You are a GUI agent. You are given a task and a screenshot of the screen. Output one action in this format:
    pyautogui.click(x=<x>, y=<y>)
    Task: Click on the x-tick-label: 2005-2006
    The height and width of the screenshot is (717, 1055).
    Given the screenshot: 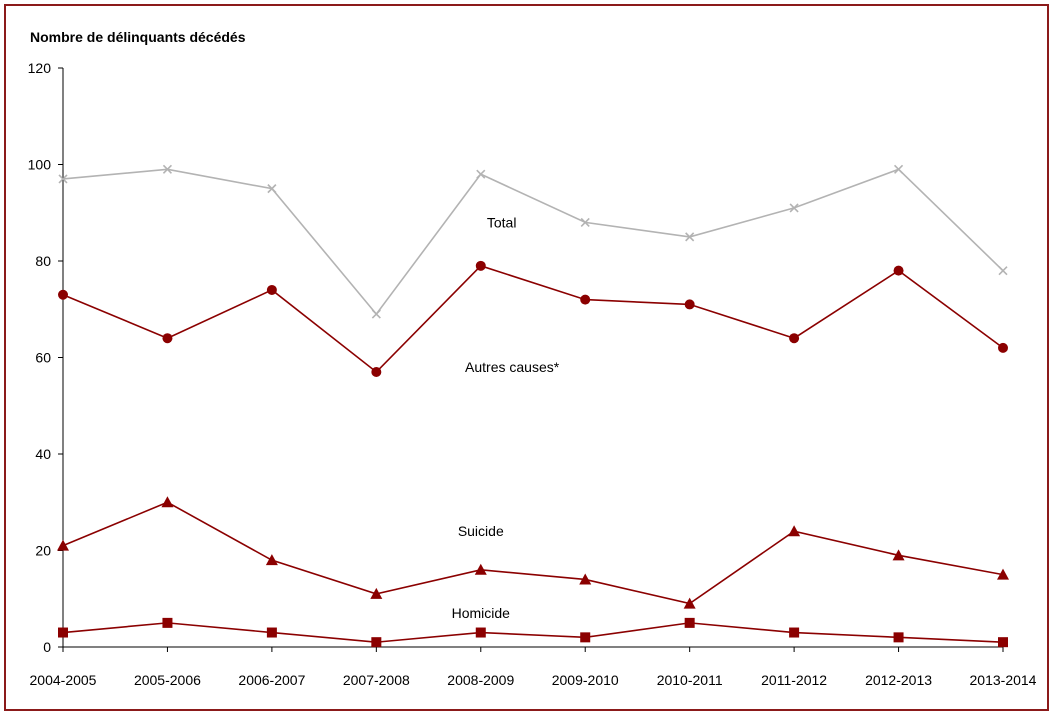 What is the action you would take?
    pyautogui.click(x=167, y=680)
    